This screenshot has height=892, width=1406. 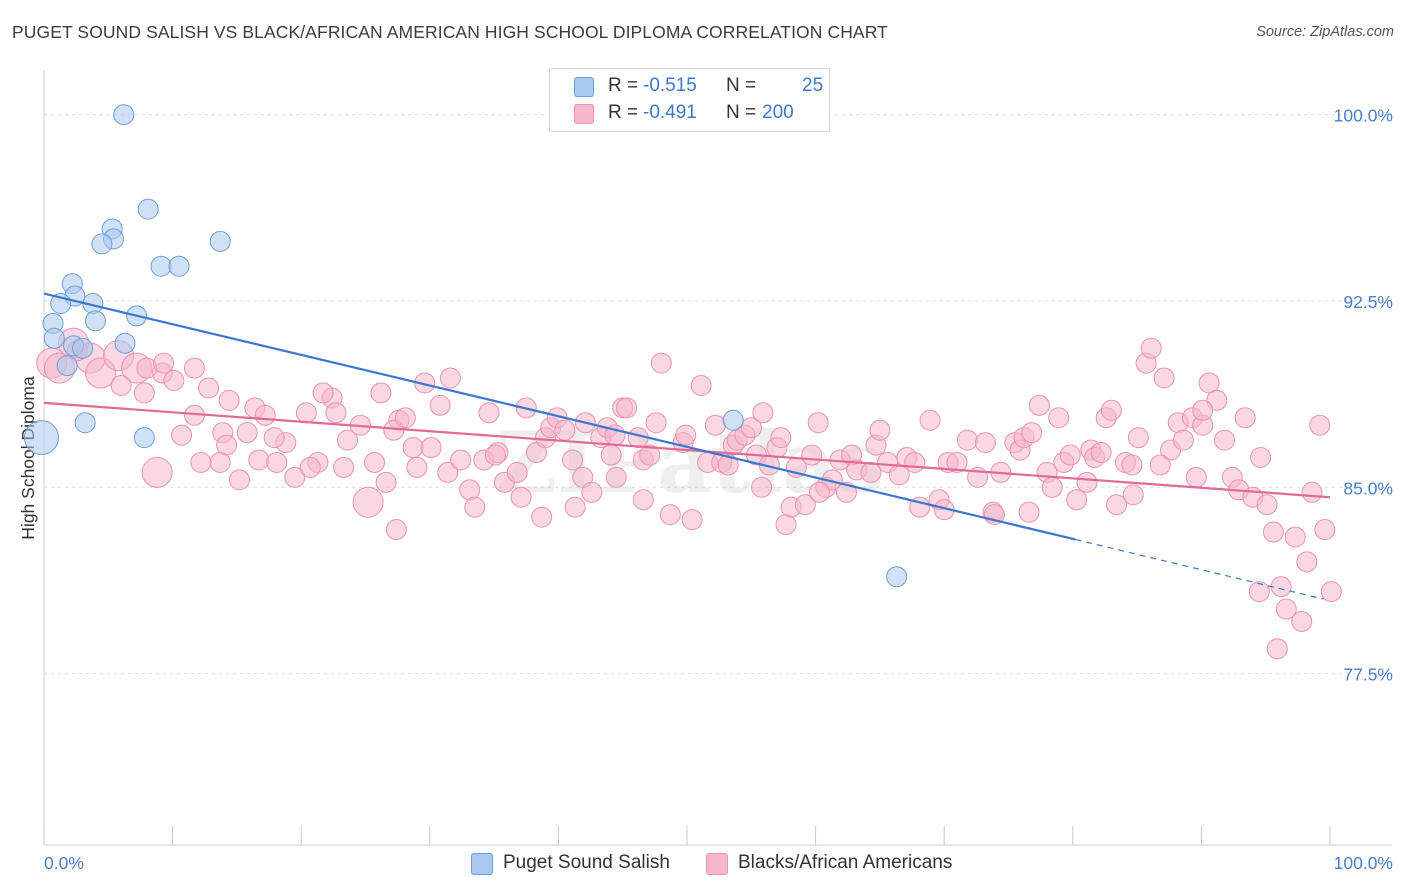 I want to click on y-tick-label: 100.0%, so click(x=1363, y=116).